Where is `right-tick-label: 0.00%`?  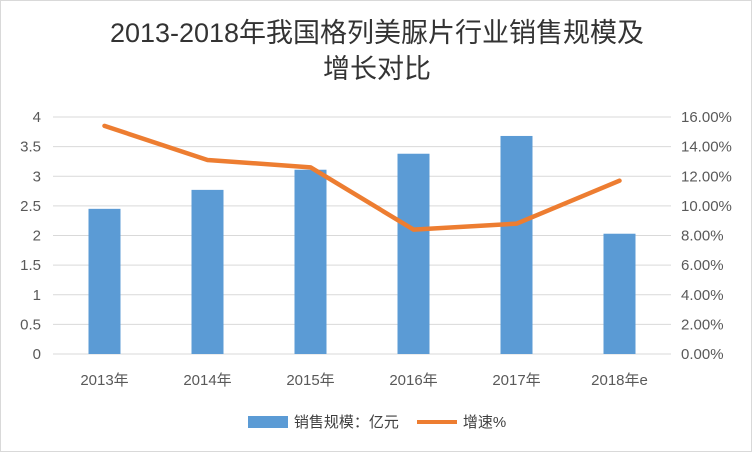
right-tick-label: 0.00% is located at coordinates (702, 354).